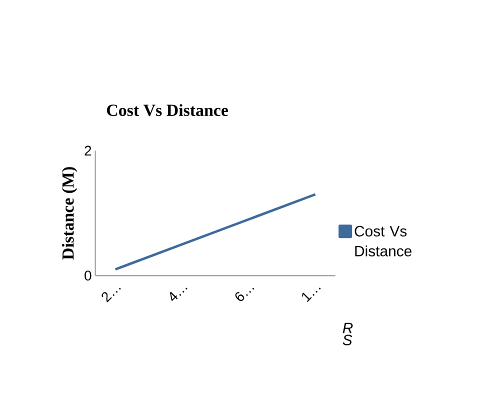 The image size is (503, 400). I want to click on y-tick-label: 2, so click(88, 151).